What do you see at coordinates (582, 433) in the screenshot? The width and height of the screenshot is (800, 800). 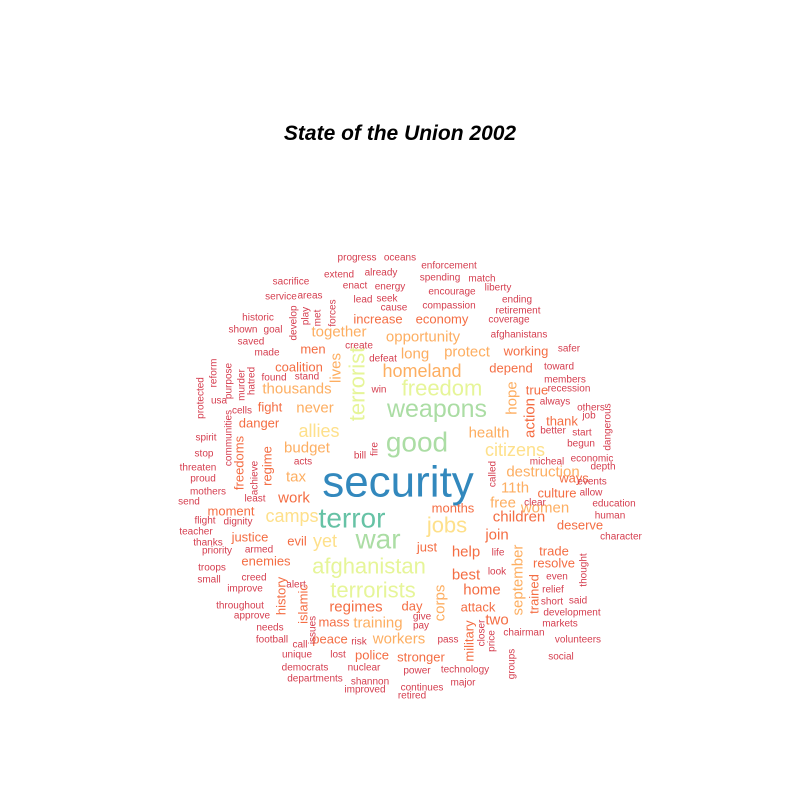 I see `word-start: start` at bounding box center [582, 433].